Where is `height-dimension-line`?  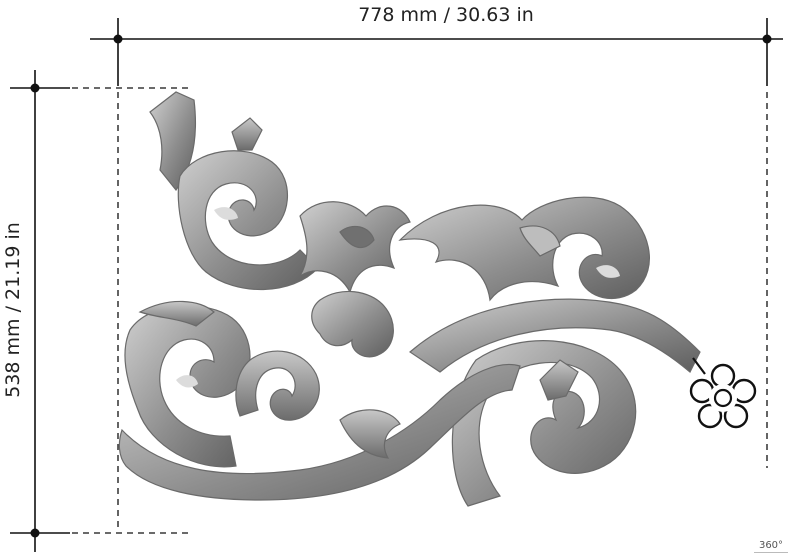
height-dimension-line is located at coordinates (40, 311).